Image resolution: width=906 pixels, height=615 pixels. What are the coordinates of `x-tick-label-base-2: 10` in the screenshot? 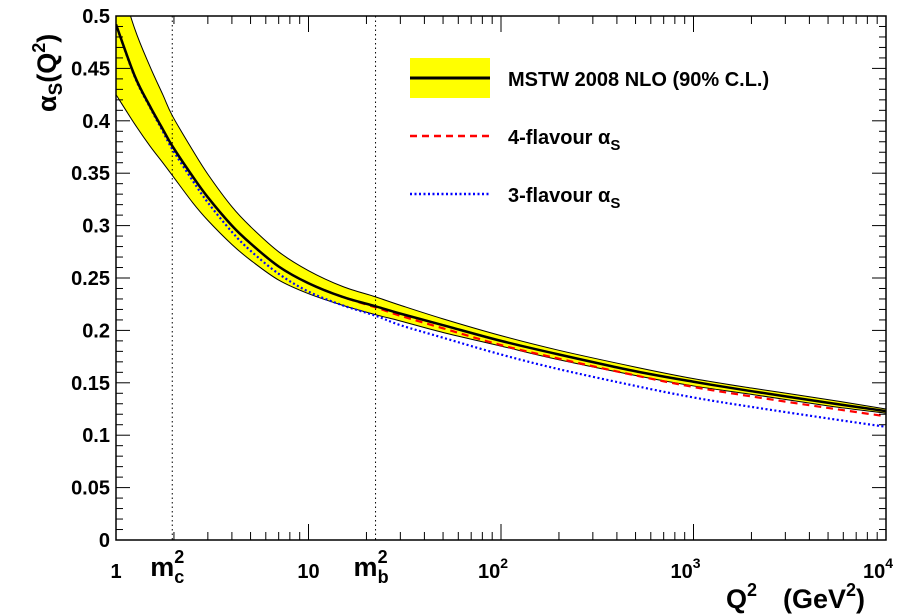 It's located at (489, 572).